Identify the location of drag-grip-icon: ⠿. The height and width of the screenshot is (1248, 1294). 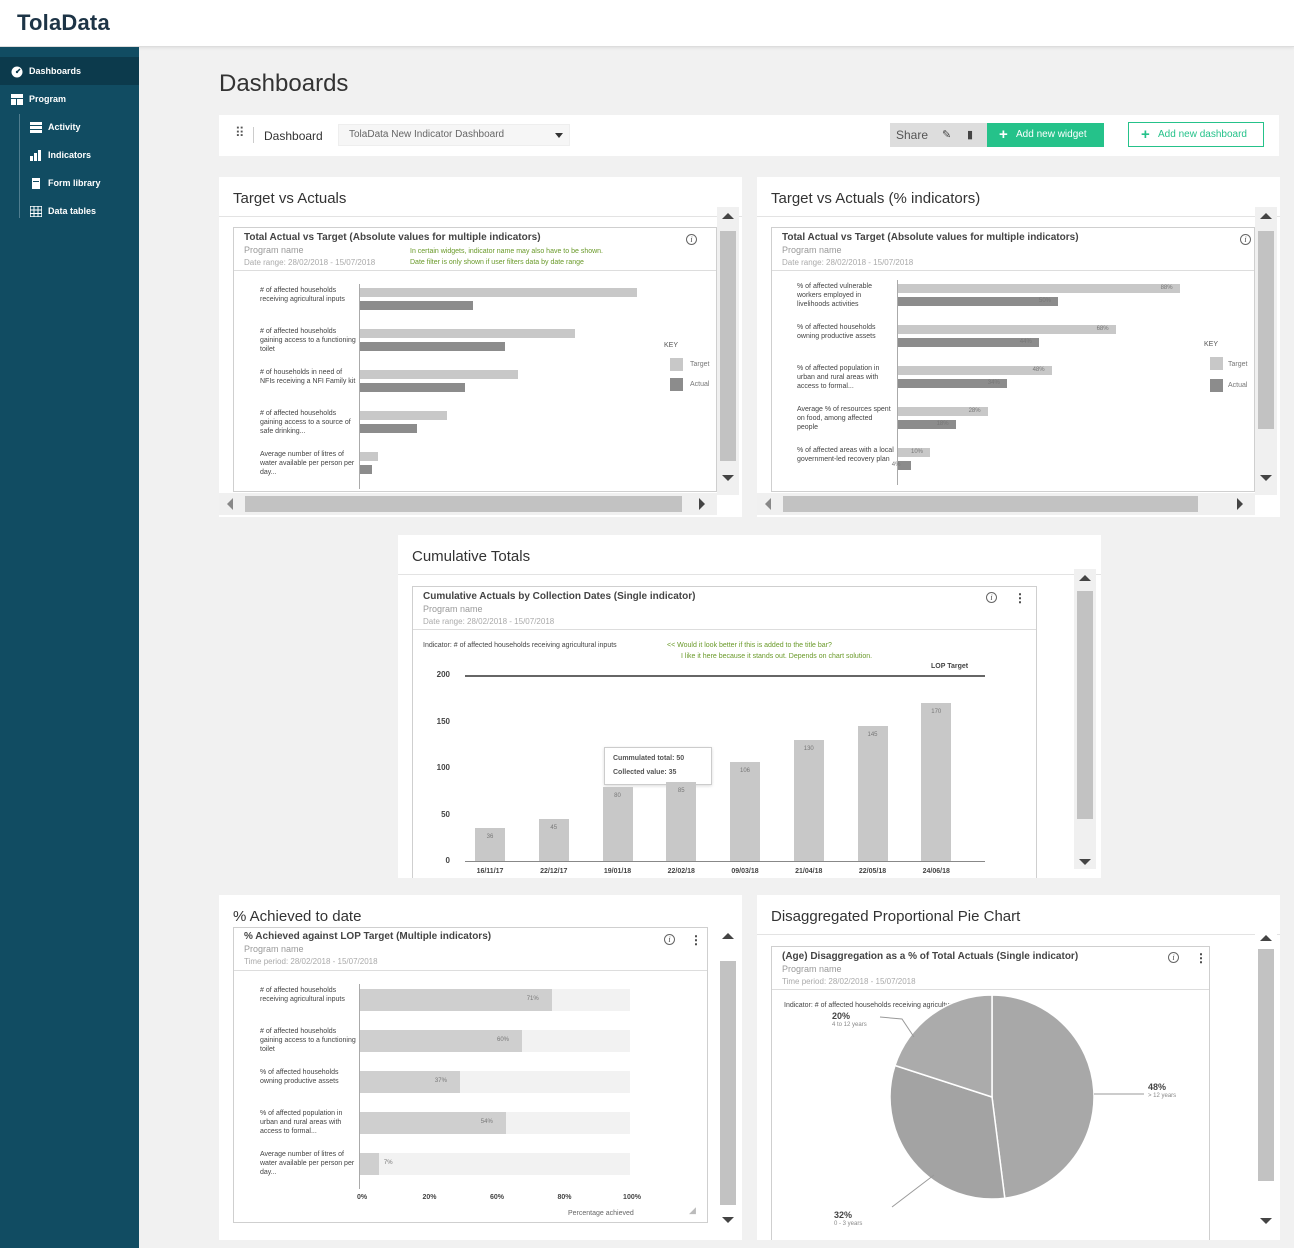
(240, 132).